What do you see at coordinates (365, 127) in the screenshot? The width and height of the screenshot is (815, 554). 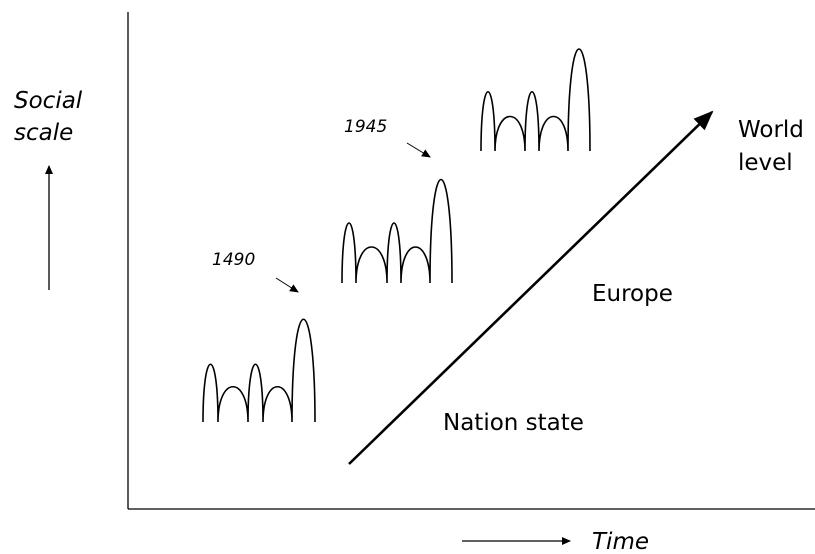 I see `year-1945-label: 1945` at bounding box center [365, 127].